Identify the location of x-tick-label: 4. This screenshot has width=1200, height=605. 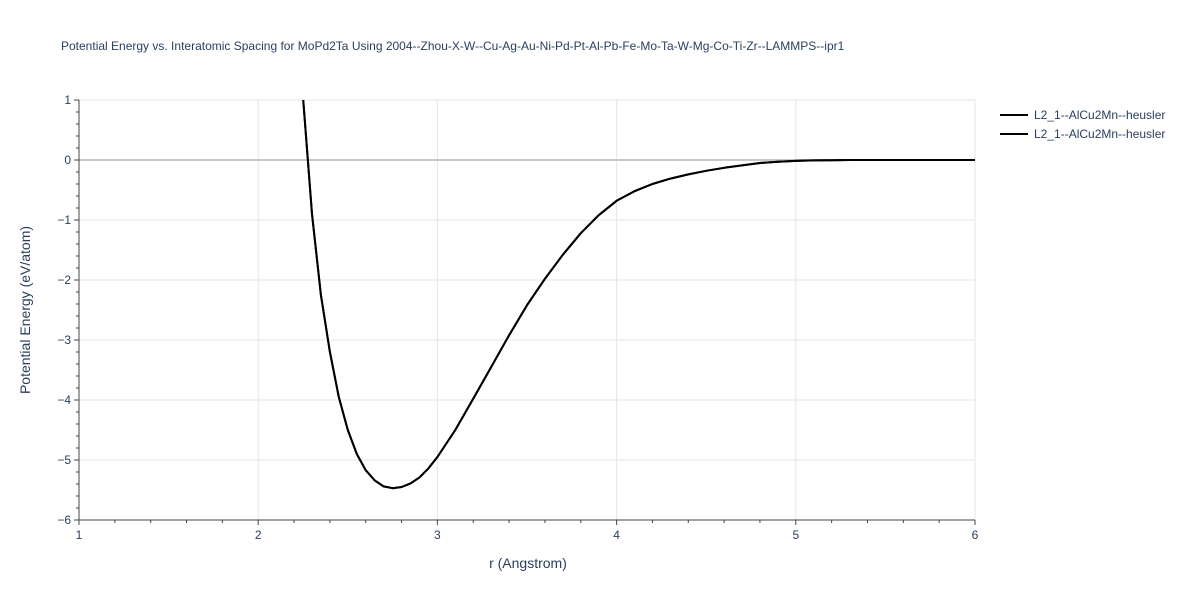
(616, 535).